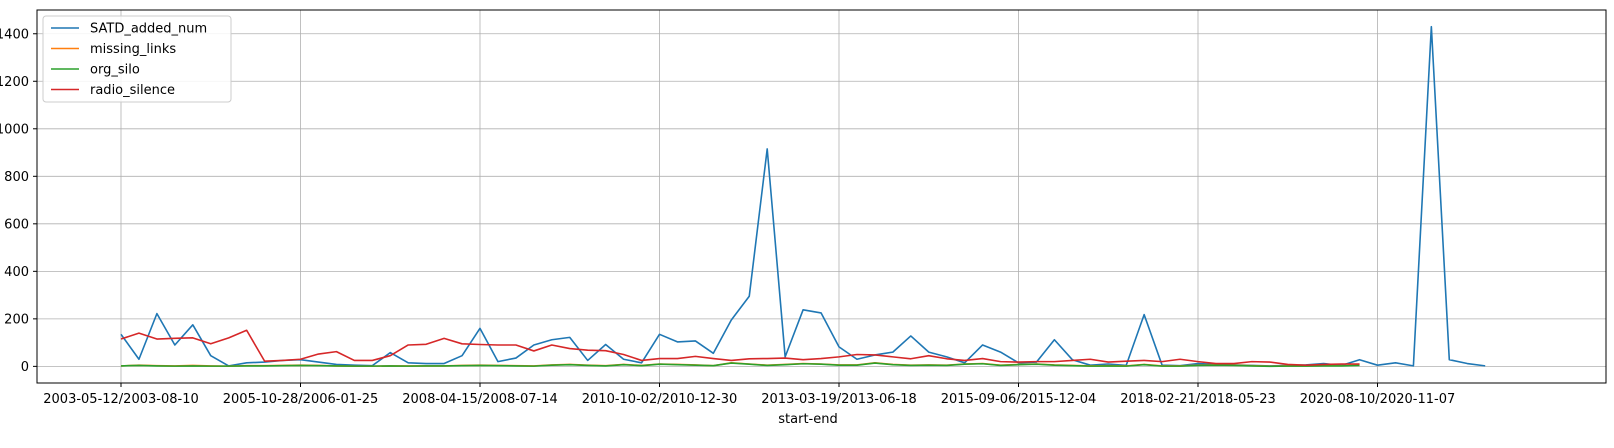  Describe the element at coordinates (838, 399) in the screenshot. I see `x-tick-label: 2013-03-19/2013-06-18` at that location.